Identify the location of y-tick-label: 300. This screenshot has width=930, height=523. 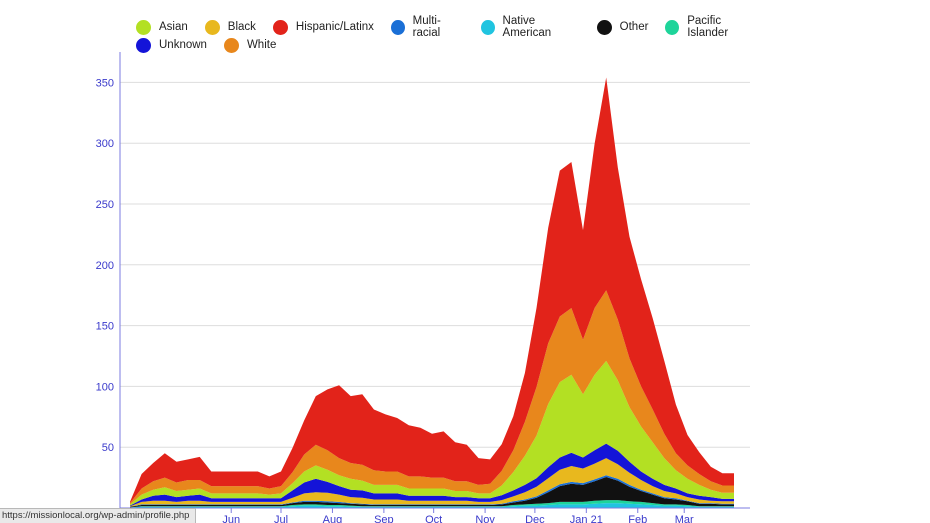
(105, 144).